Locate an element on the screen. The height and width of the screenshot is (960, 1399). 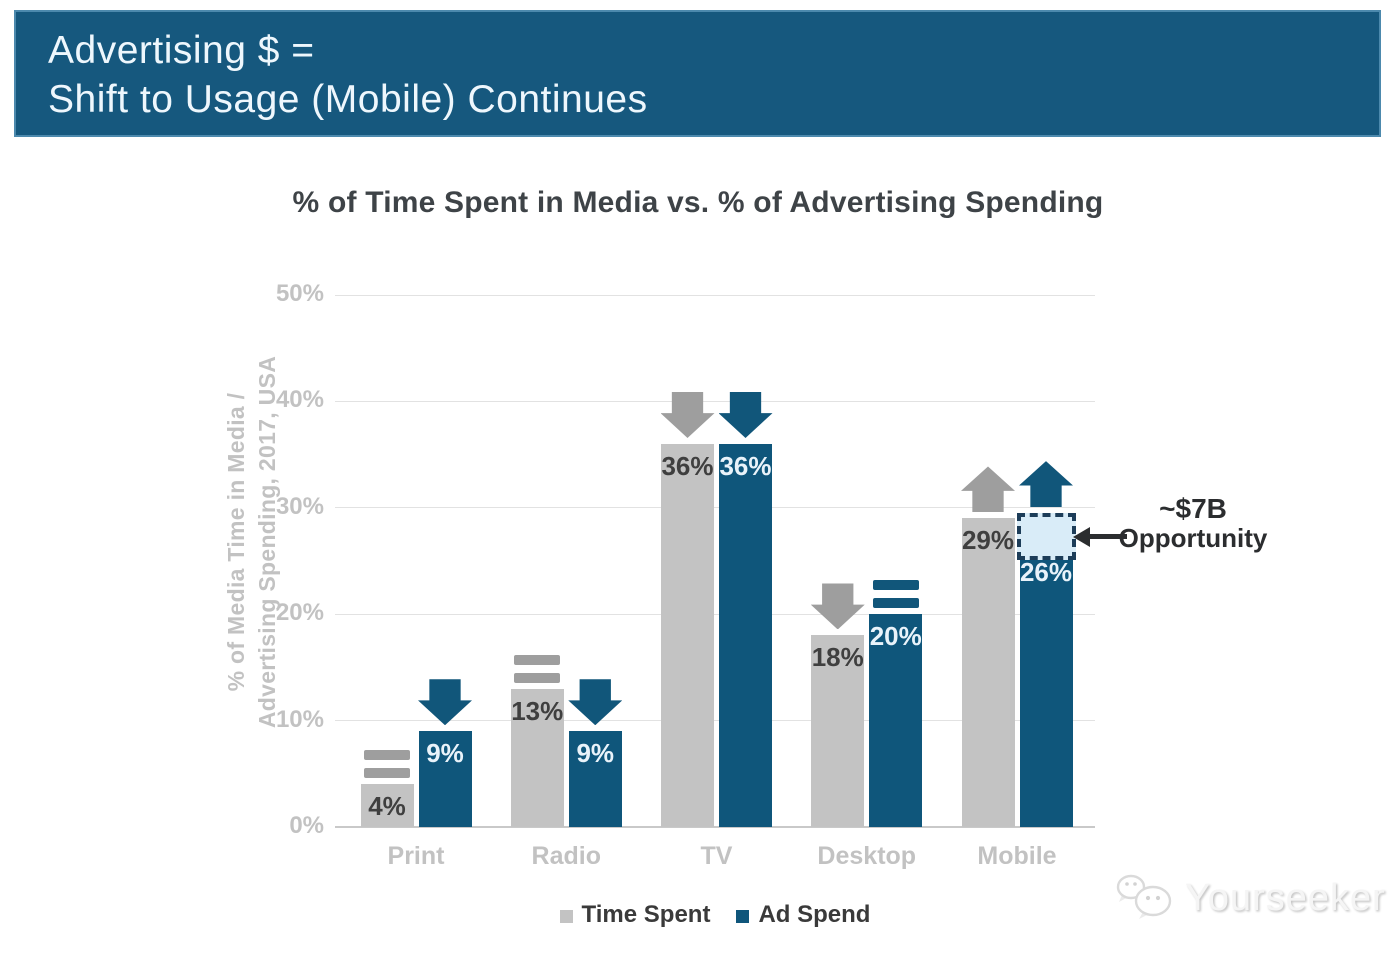
bar-radio-ad-spend is located at coordinates (595, 779).